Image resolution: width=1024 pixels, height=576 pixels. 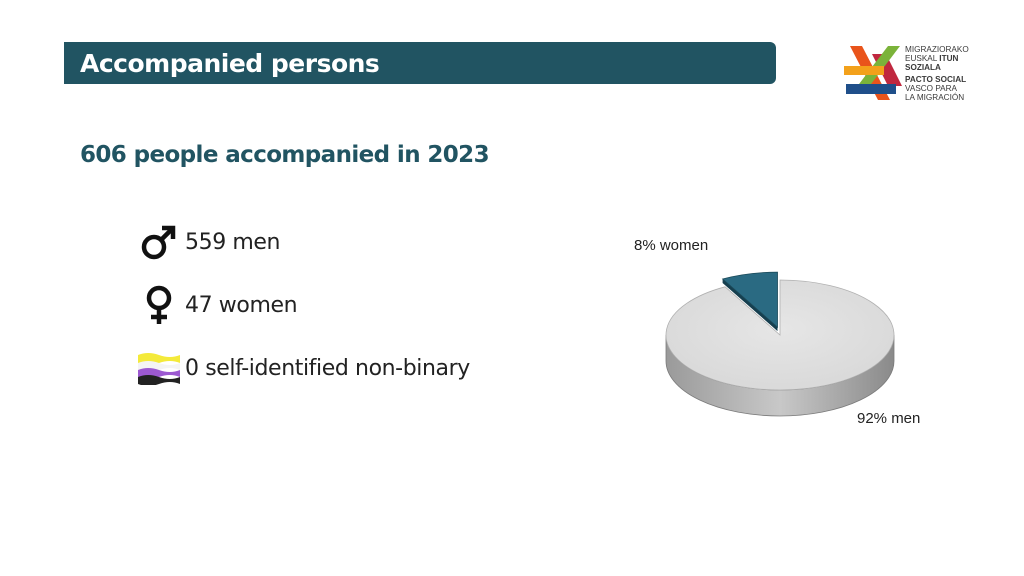 What do you see at coordinates (233, 242) in the screenshot?
I see `stat-label: 559 men` at bounding box center [233, 242].